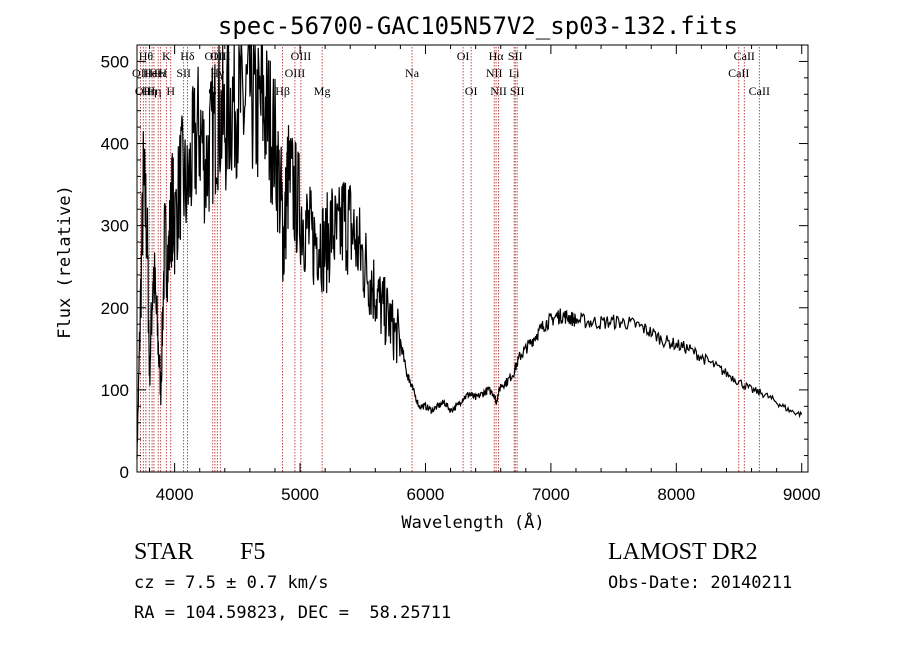  Describe the element at coordinates (300, 494) in the screenshot. I see `x-tick-label: 5000` at that location.